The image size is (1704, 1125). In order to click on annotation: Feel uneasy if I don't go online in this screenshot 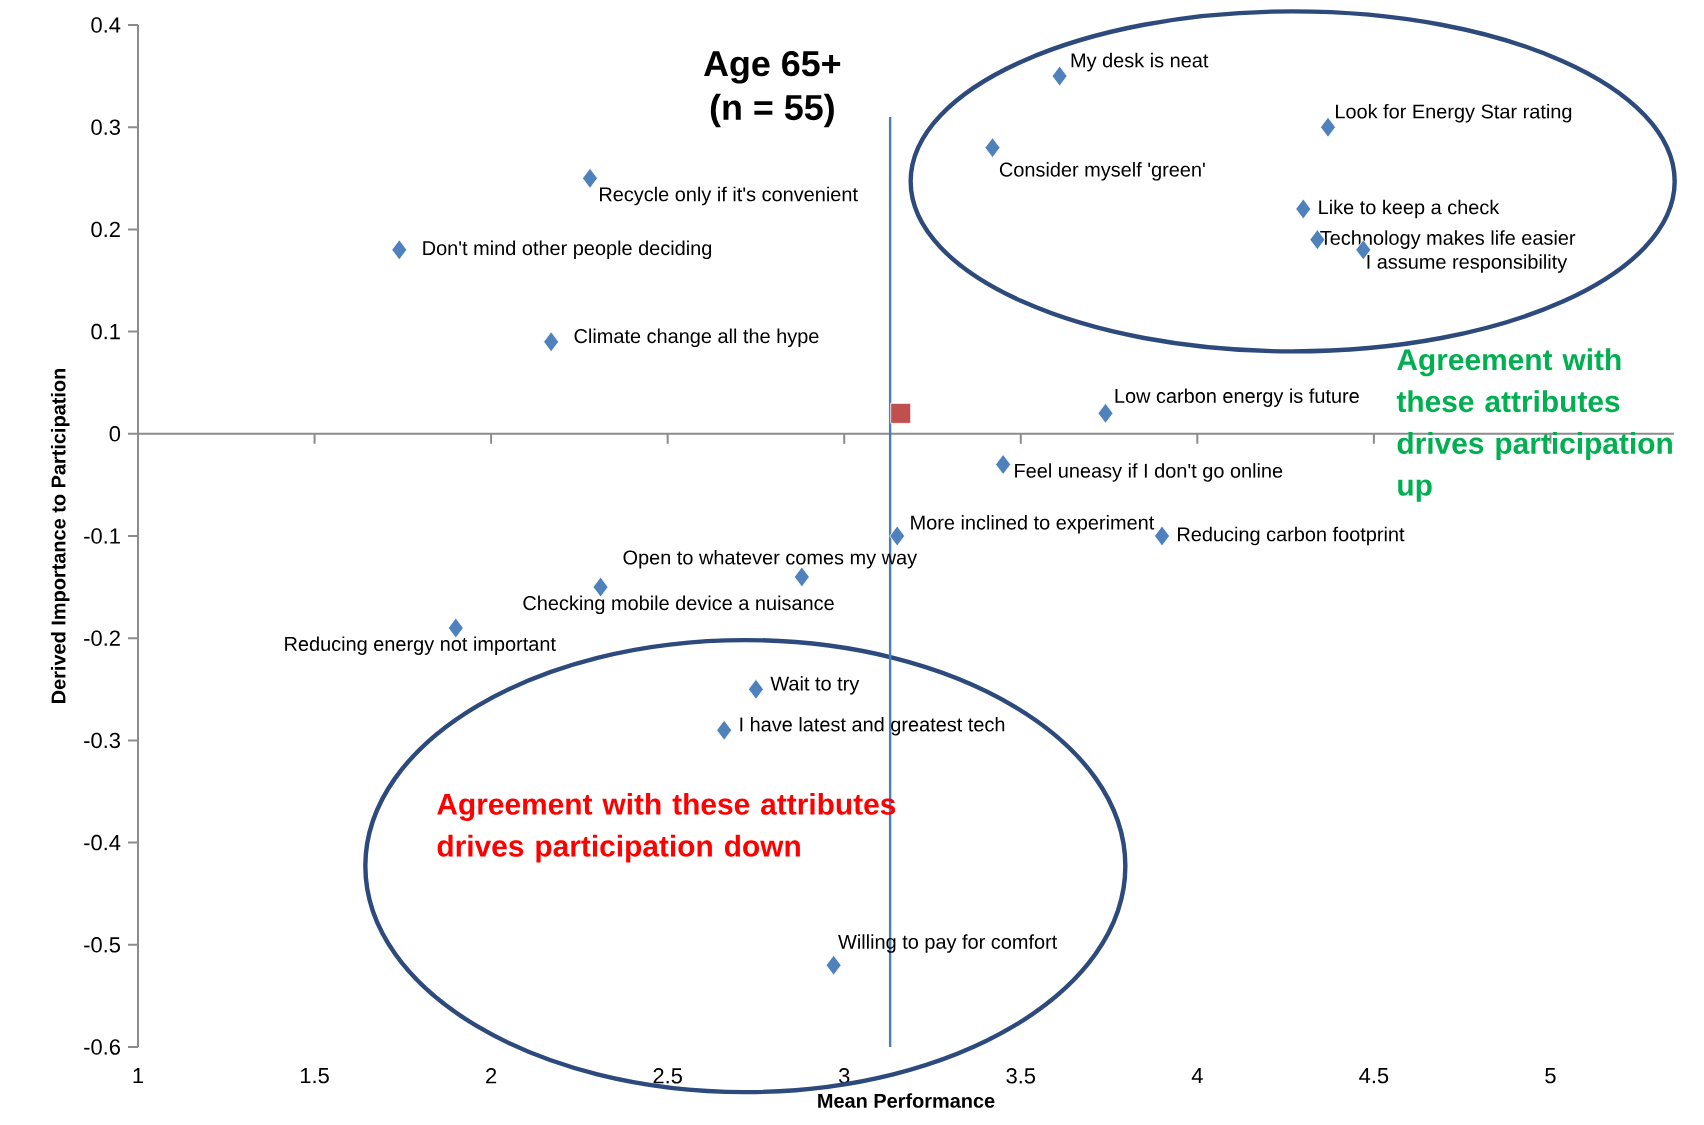, I will do `click(1149, 472)`.